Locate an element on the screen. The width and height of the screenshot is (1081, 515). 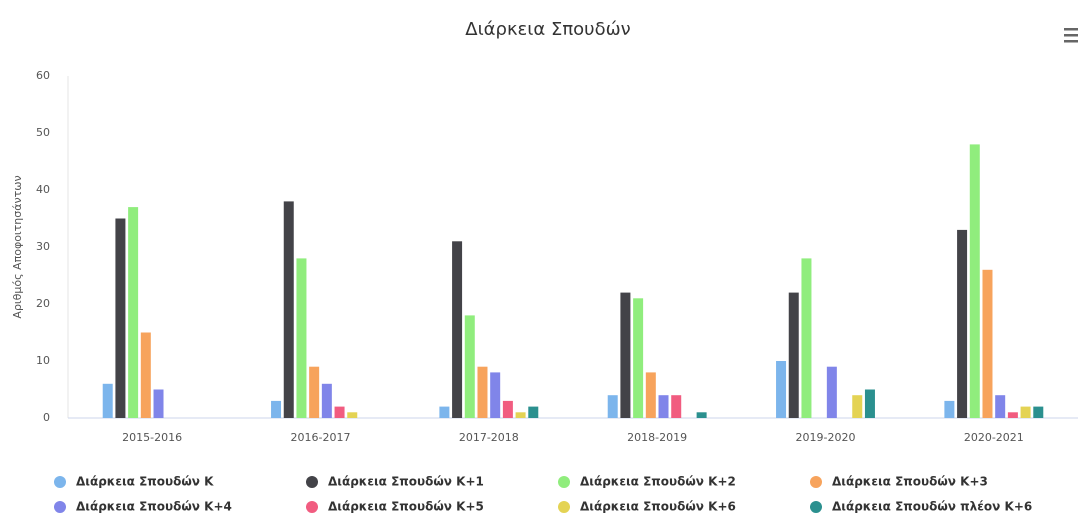
y-tick-label: 40 is located at coordinates (43, 189).